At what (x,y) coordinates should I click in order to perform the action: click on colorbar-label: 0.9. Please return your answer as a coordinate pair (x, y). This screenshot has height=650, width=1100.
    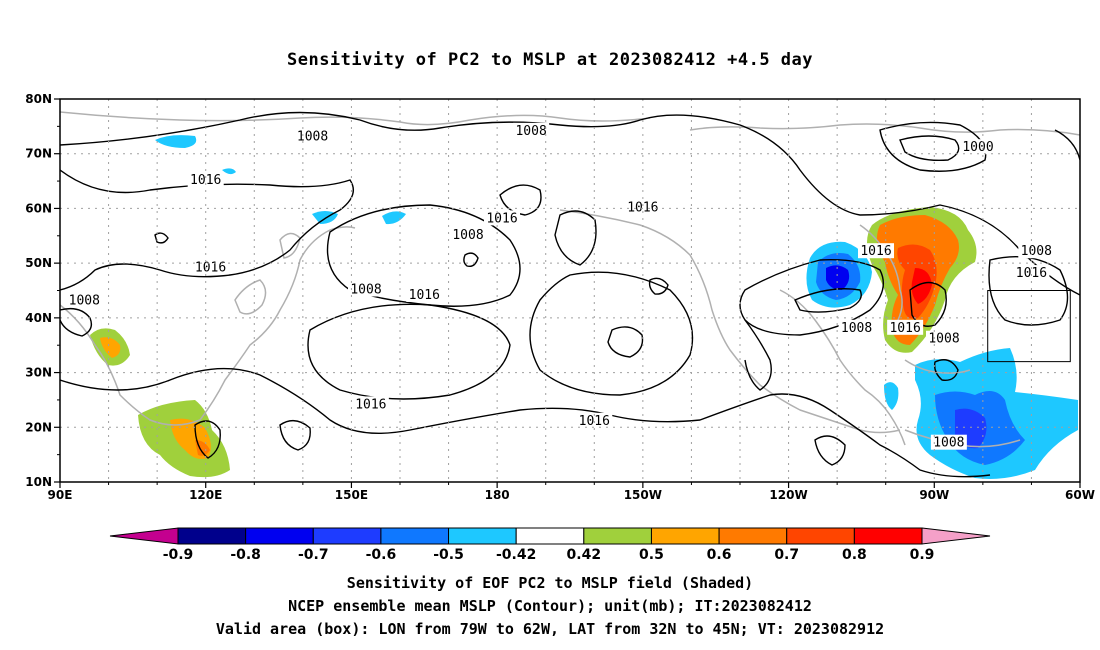
    Looking at the image, I should click on (922, 555).